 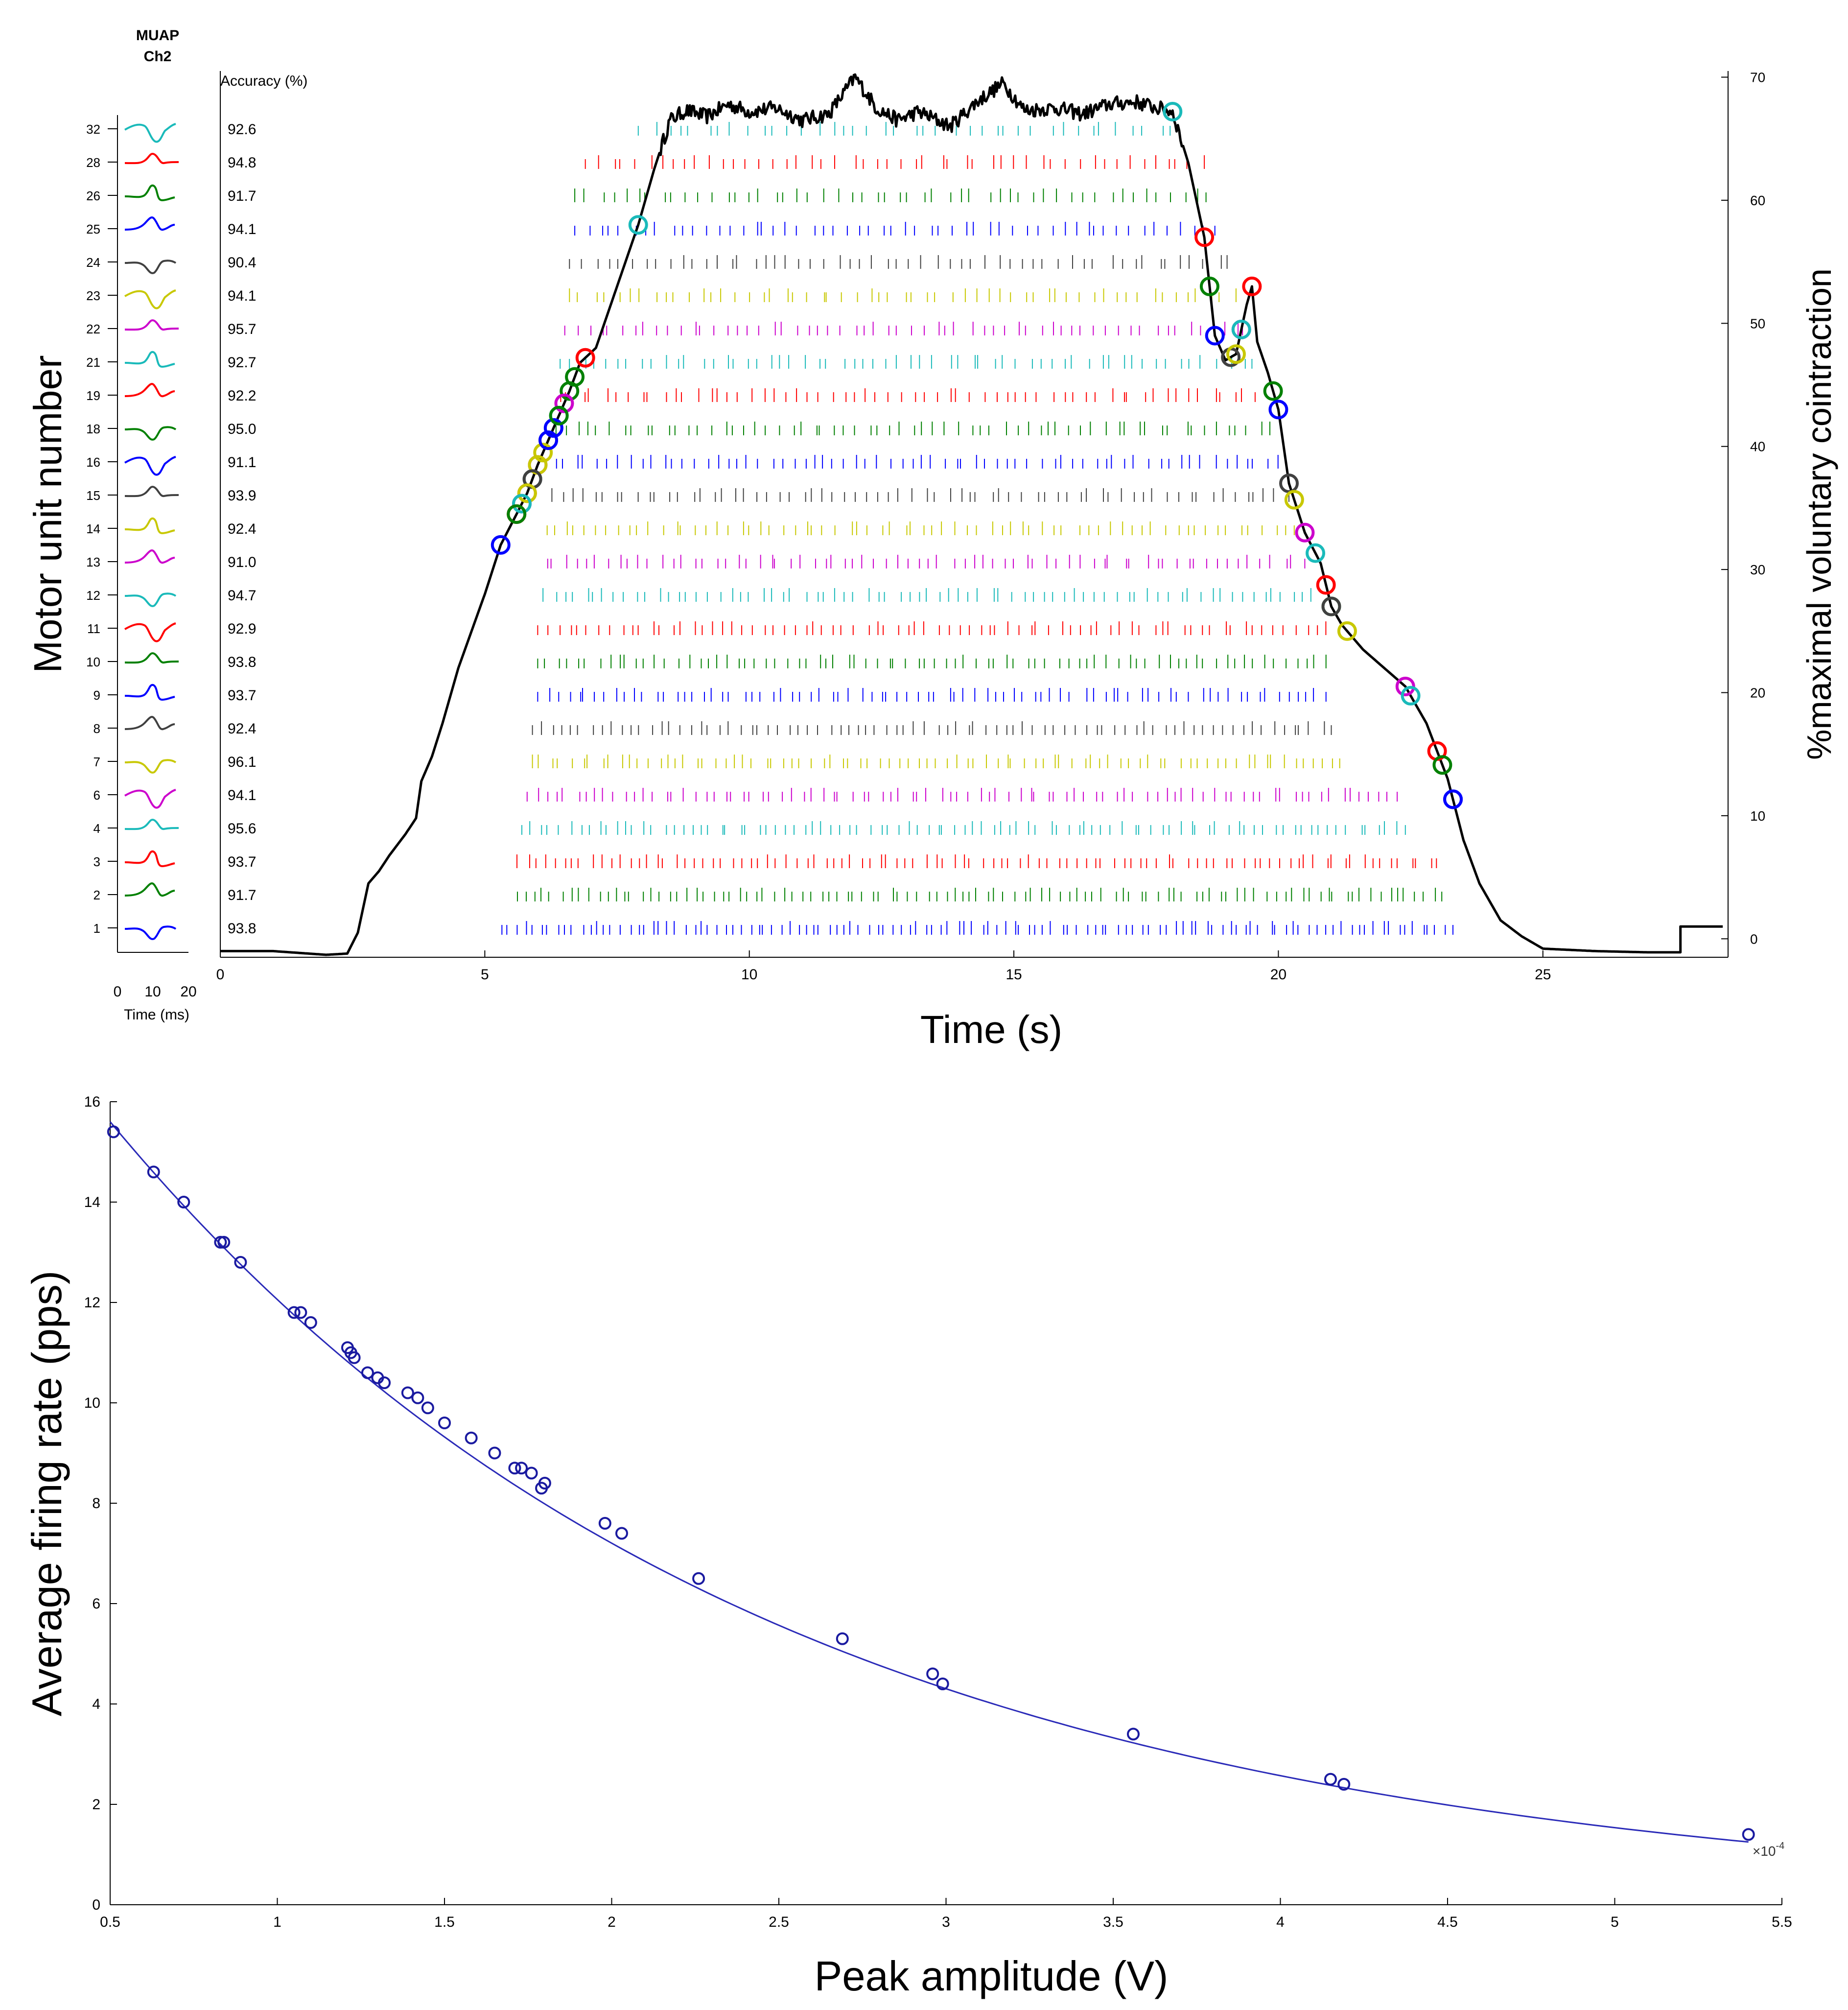 What do you see at coordinates (696, 559) in the screenshot?
I see `motor-unit-row: 13 91.0` at bounding box center [696, 559].